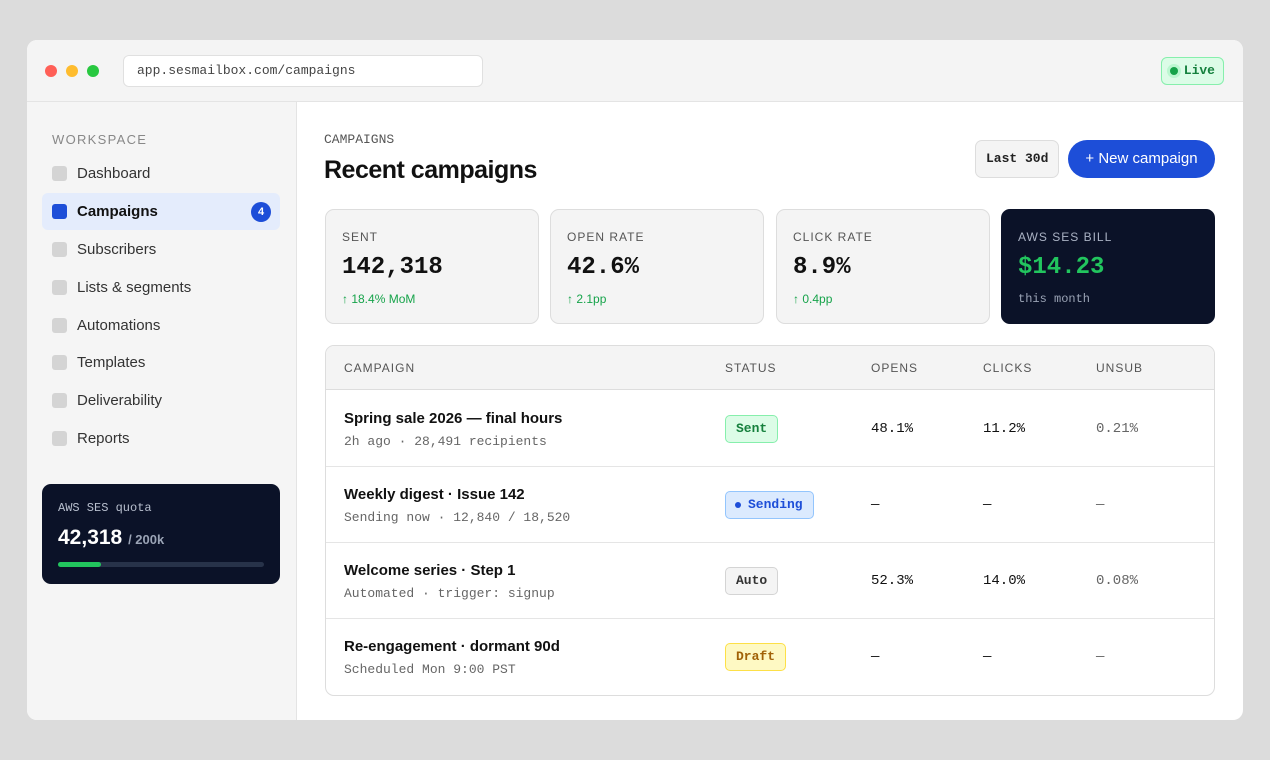  What do you see at coordinates (161, 173) in the screenshot?
I see `sidebar-item-dashboard: Dashboard` at bounding box center [161, 173].